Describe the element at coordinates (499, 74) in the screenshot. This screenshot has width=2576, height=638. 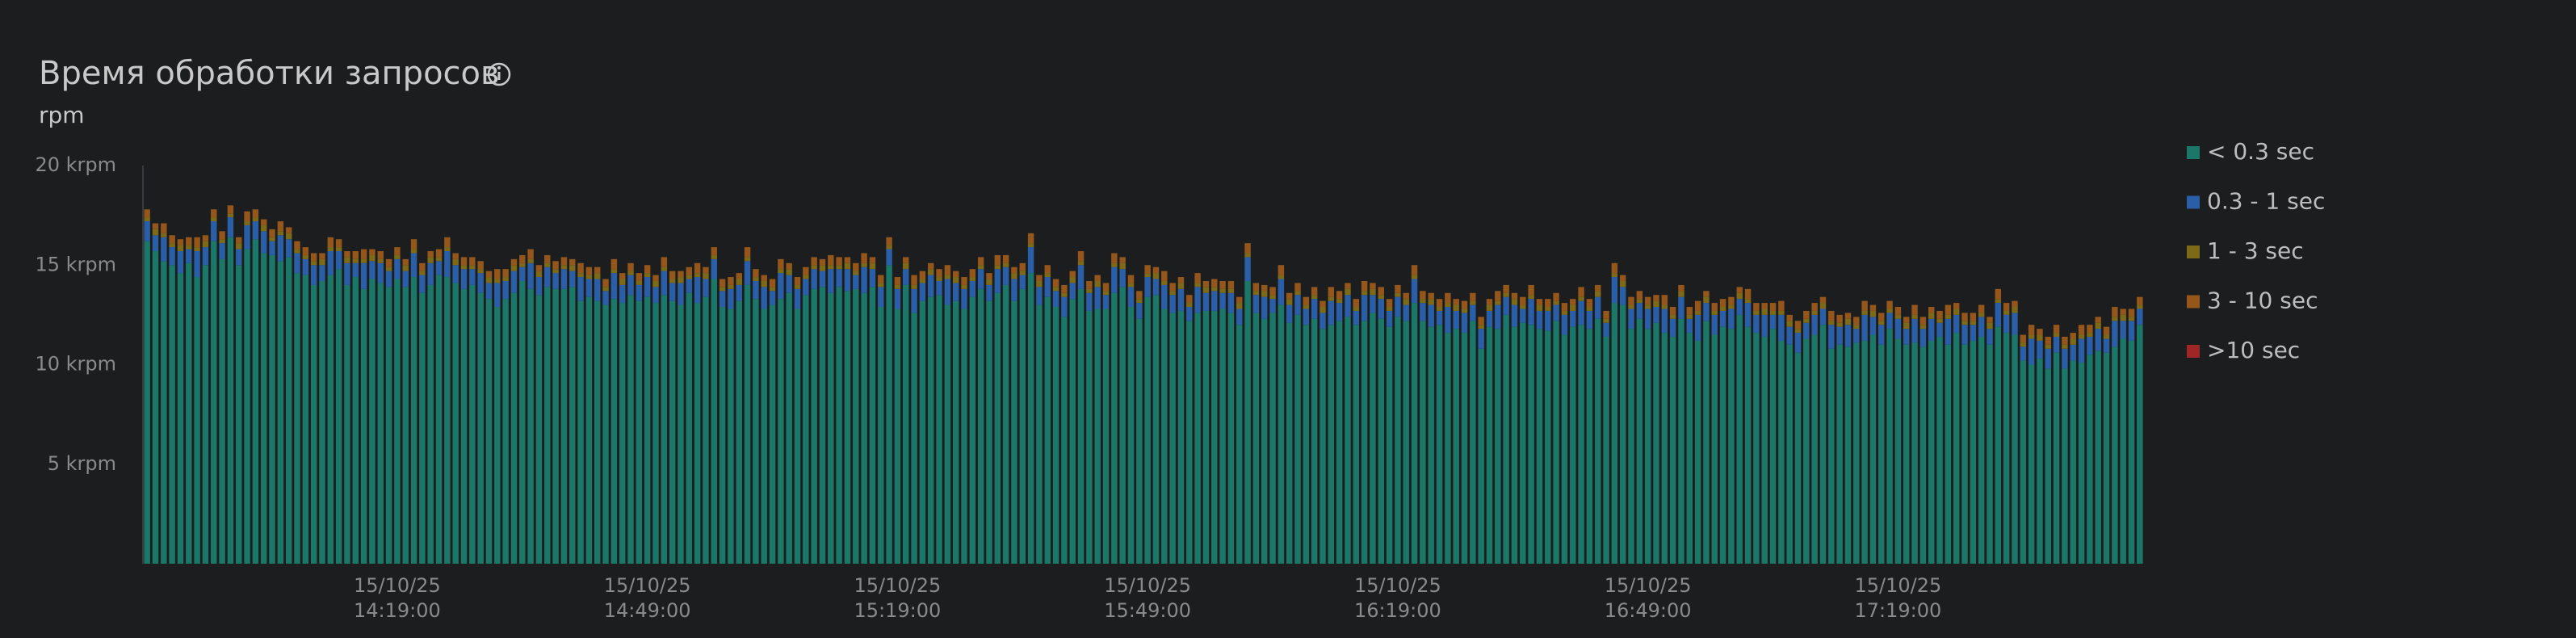
I see `info-icon` at that location.